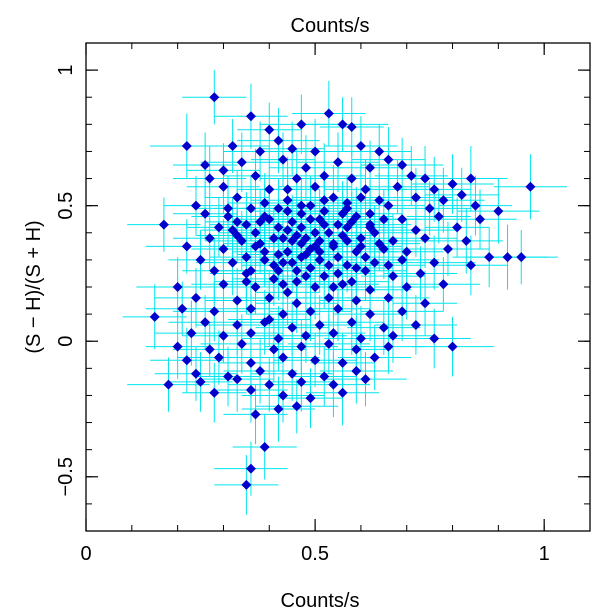  What do you see at coordinates (320, 601) in the screenshot?
I see `x-axis-label: Counts/s` at bounding box center [320, 601].